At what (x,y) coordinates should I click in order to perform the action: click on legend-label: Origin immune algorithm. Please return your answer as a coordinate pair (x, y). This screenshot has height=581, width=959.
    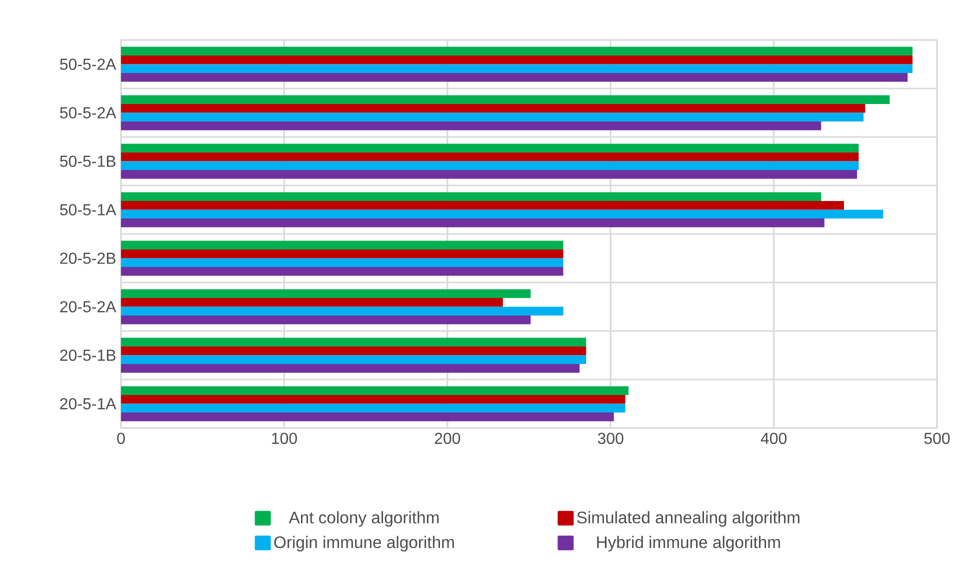
    Looking at the image, I should click on (364, 544).